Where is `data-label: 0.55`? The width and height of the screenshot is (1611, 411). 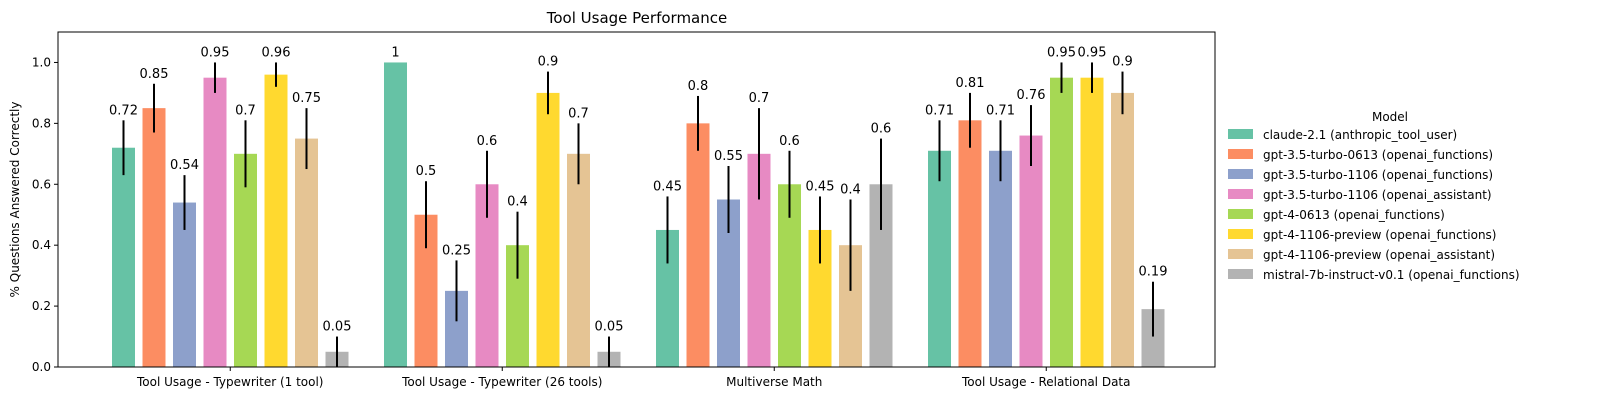 data-label: 0.55 is located at coordinates (728, 156).